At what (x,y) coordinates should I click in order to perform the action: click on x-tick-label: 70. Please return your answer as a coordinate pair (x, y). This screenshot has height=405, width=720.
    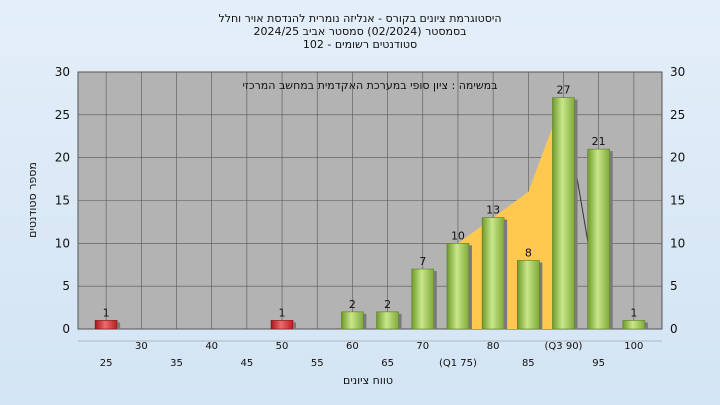
    Looking at the image, I should click on (422, 346).